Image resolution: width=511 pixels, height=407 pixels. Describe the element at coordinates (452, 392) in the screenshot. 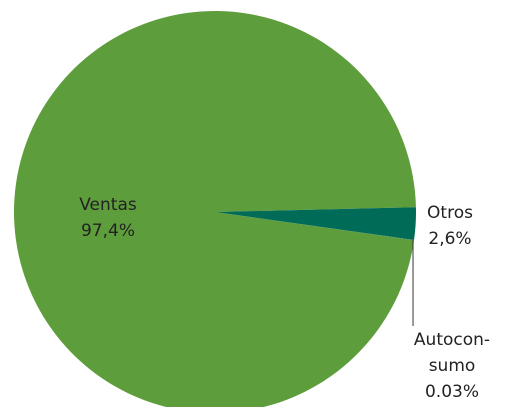

I see `value-label: 0.03%` at that location.